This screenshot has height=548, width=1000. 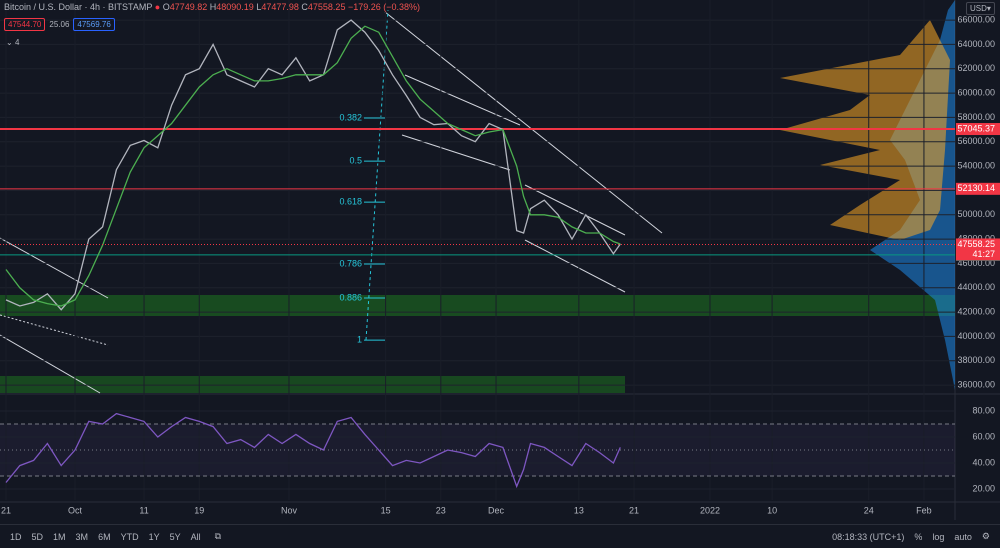 What do you see at coordinates (976, 214) in the screenshot?
I see `y-tick-label: 50000.00` at bounding box center [976, 214].